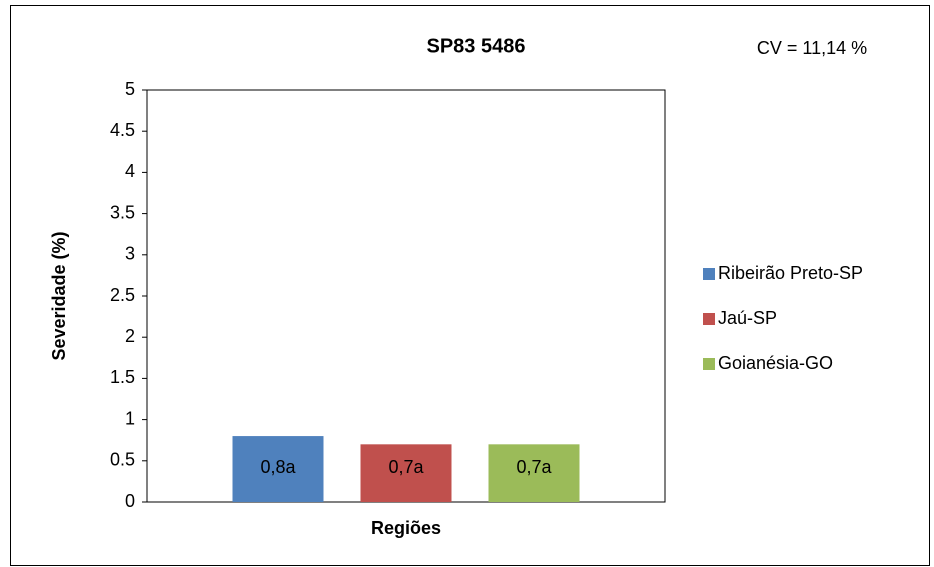 Image resolution: width=934 pixels, height=567 pixels. I want to click on data-label: 0,8a, so click(278, 467).